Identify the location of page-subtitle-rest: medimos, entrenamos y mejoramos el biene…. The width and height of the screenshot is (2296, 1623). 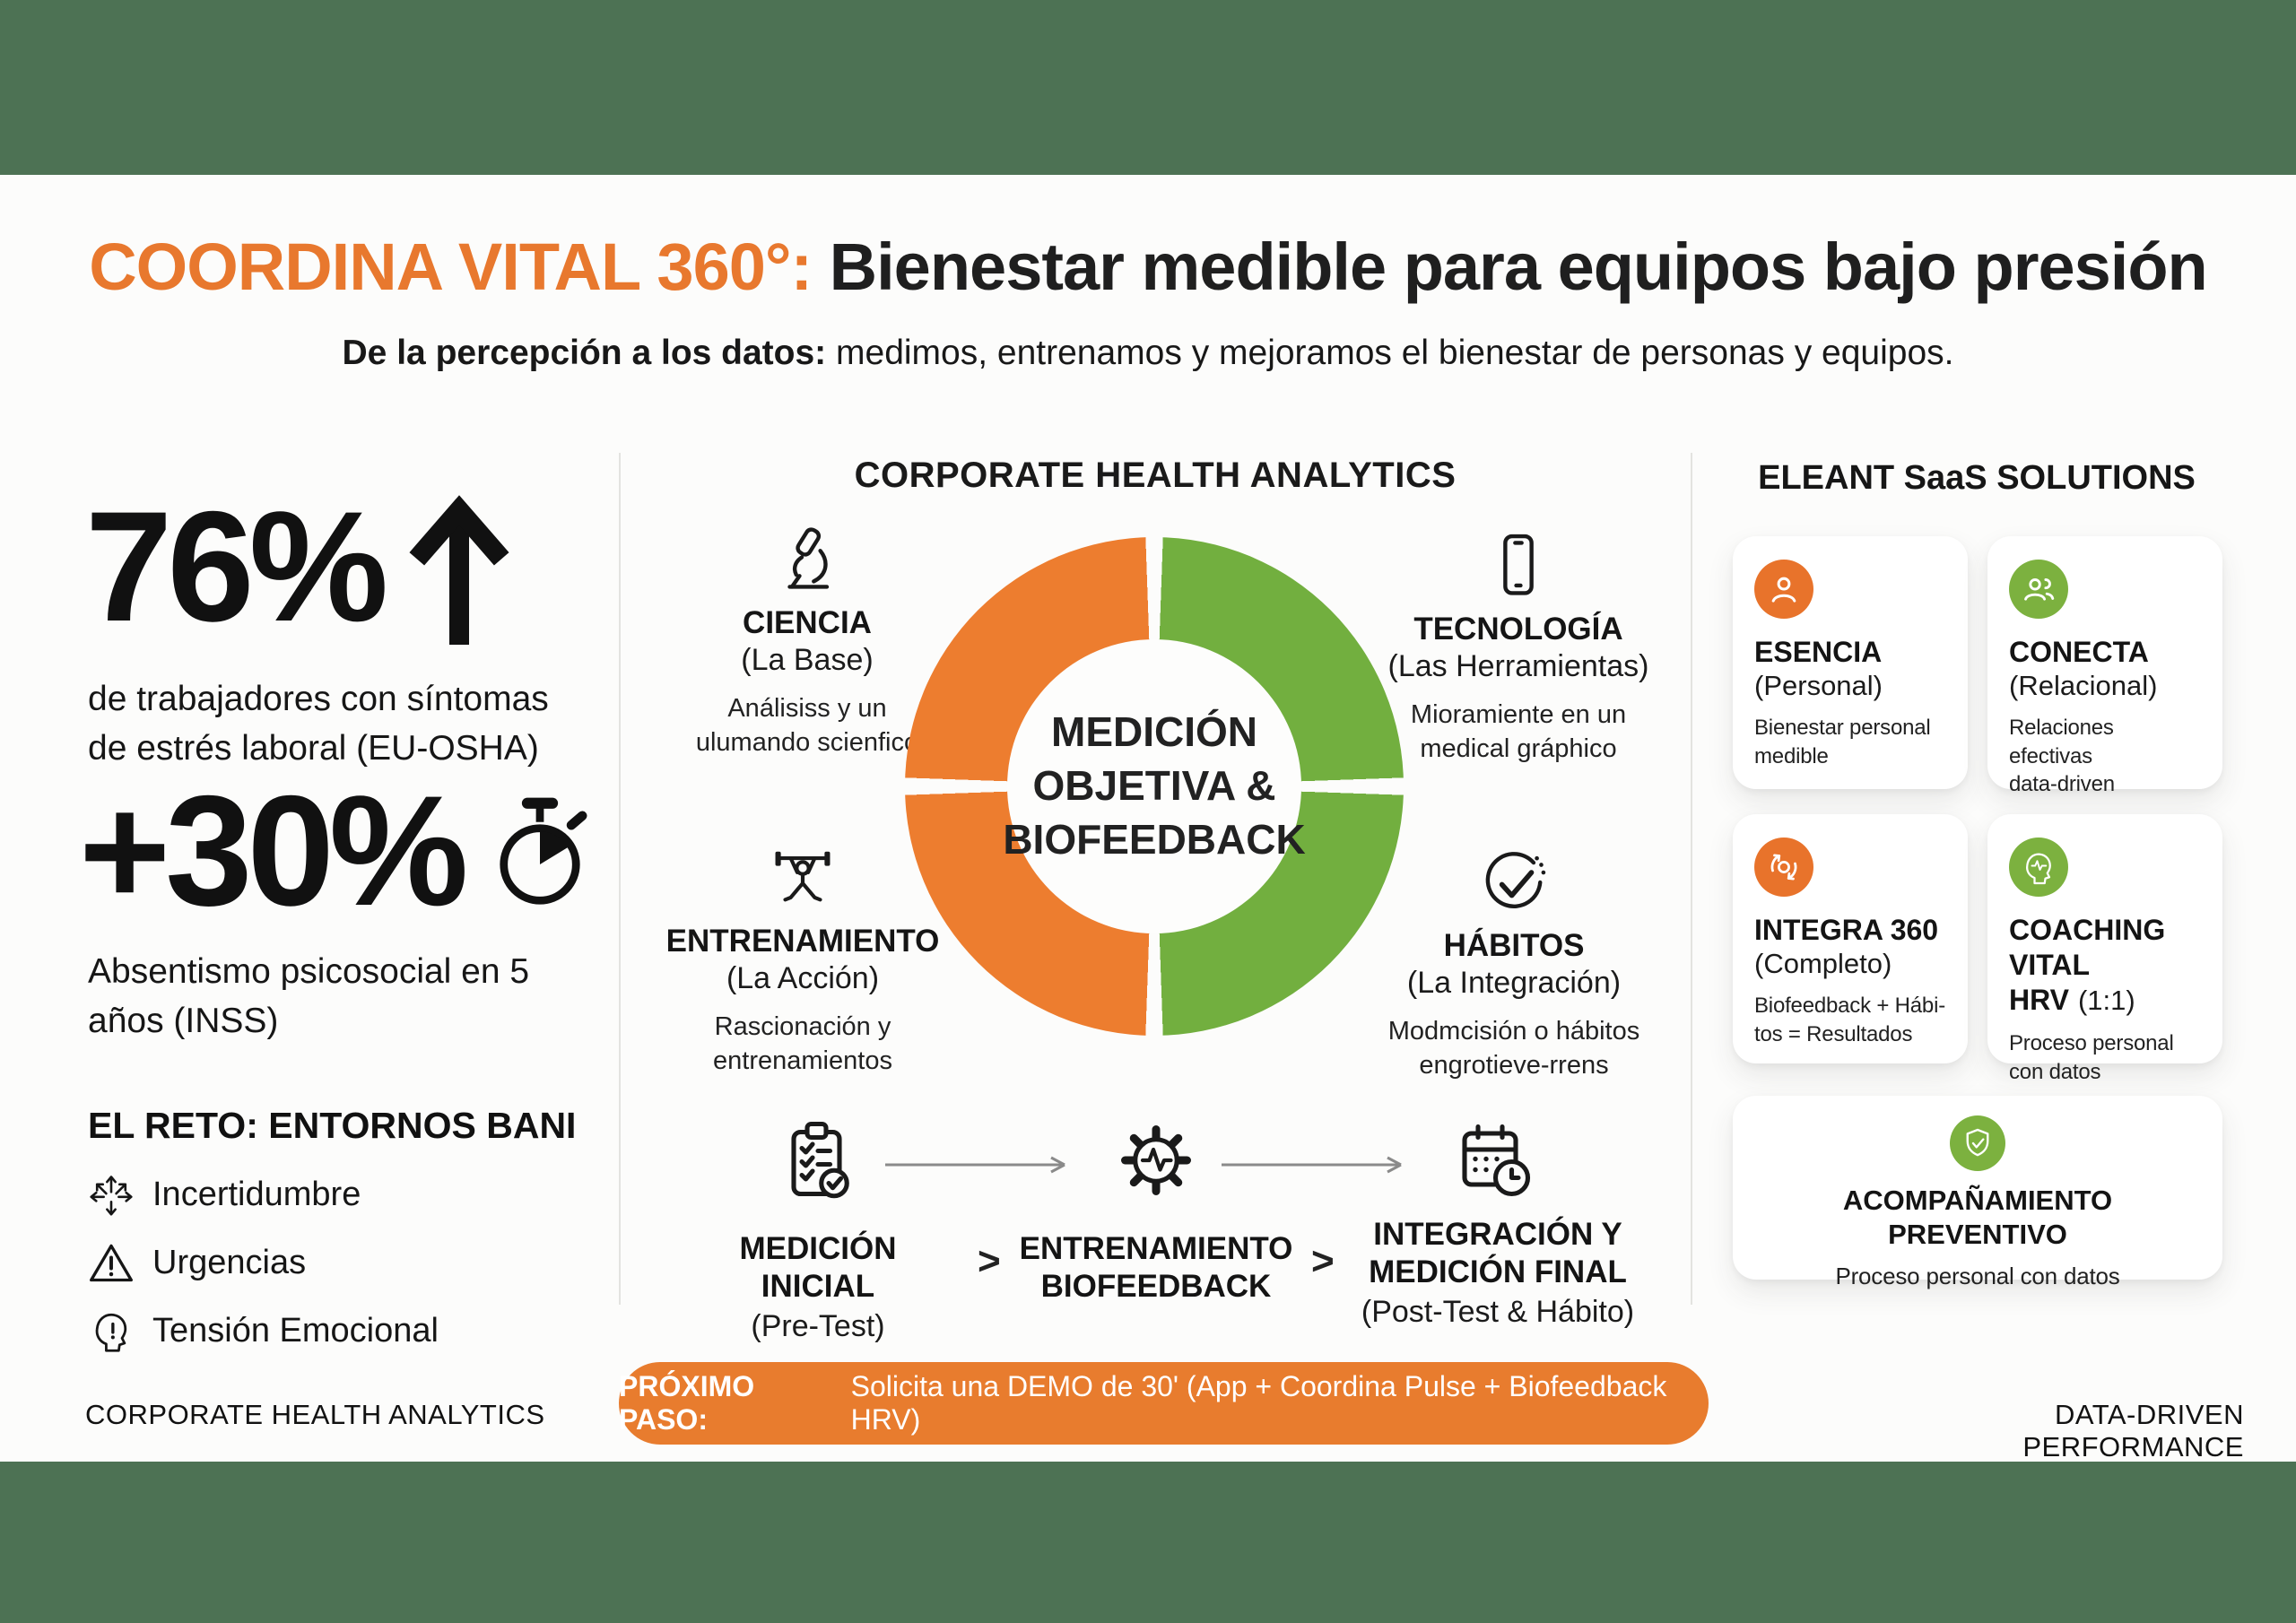
(1390, 353).